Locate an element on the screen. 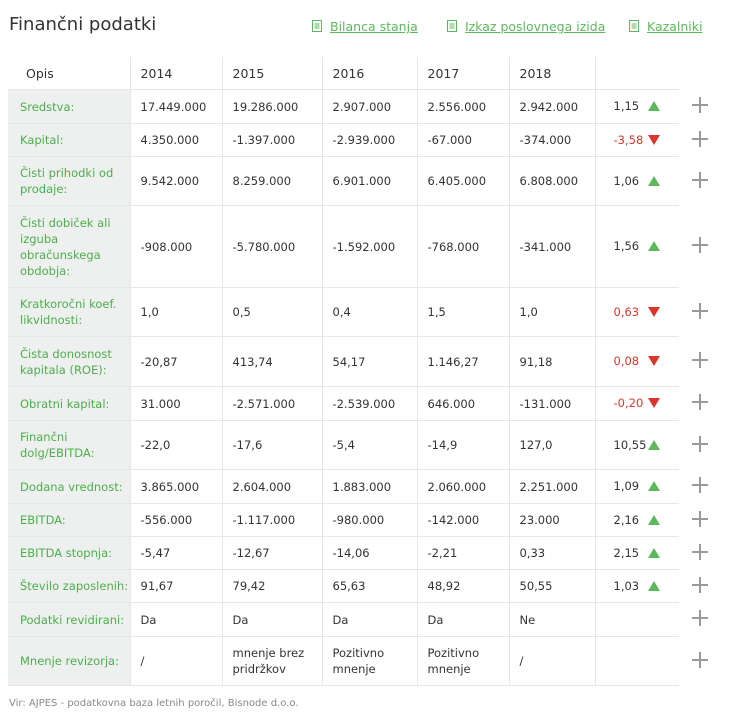  cell-2016: -2.939.000 is located at coordinates (370, 140).